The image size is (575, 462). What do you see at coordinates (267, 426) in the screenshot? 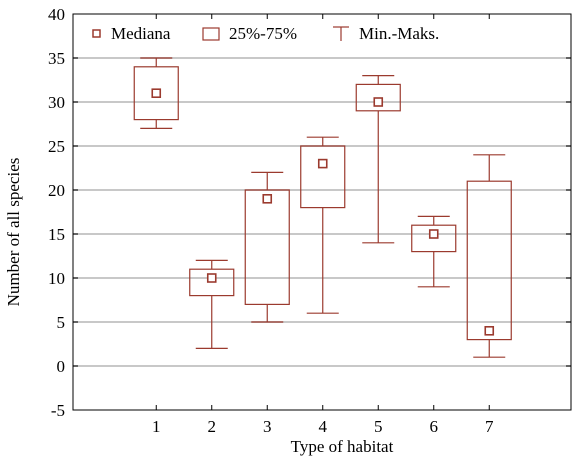
I see `x-tick-label: 3` at bounding box center [267, 426].